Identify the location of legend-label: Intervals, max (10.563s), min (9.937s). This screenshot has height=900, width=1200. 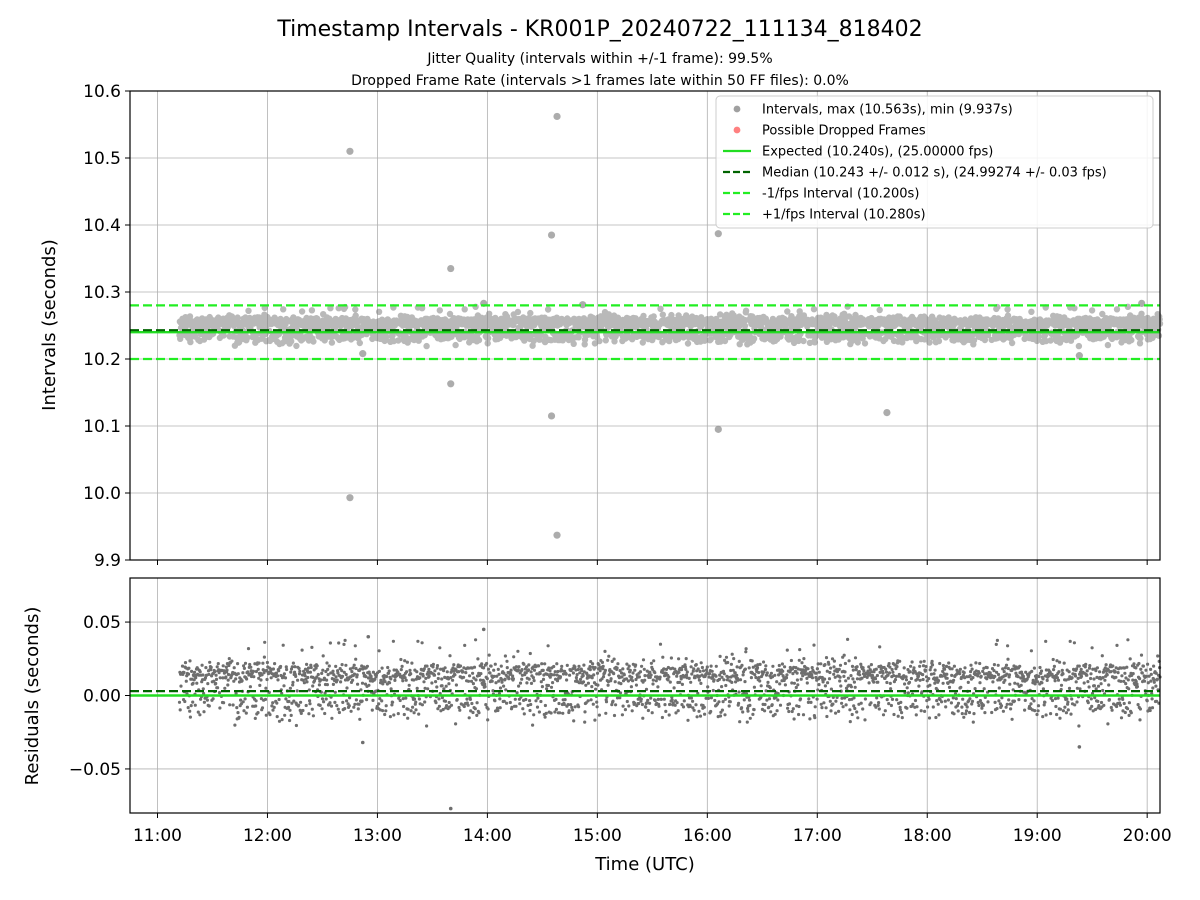
(887, 110).